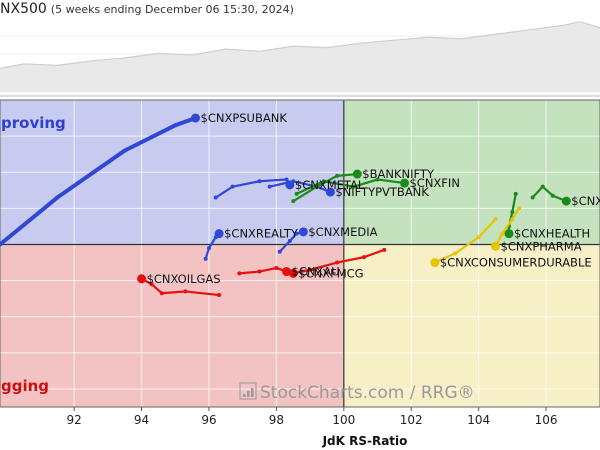  What do you see at coordinates (478, 420) in the screenshot?
I see `x-tick-label: 104` at bounding box center [478, 420].